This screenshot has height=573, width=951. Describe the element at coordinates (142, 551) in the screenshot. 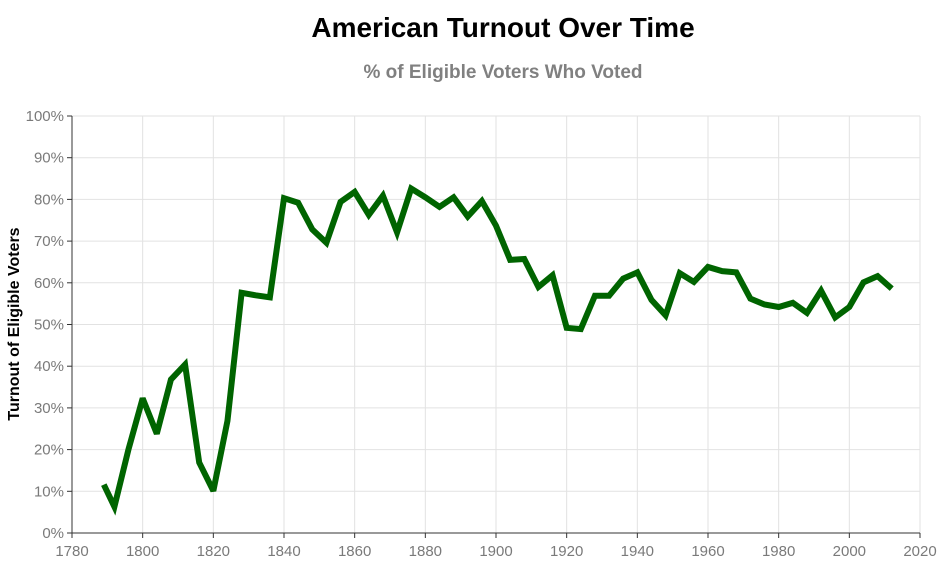

I see `x-tick-label: 1800` at that location.